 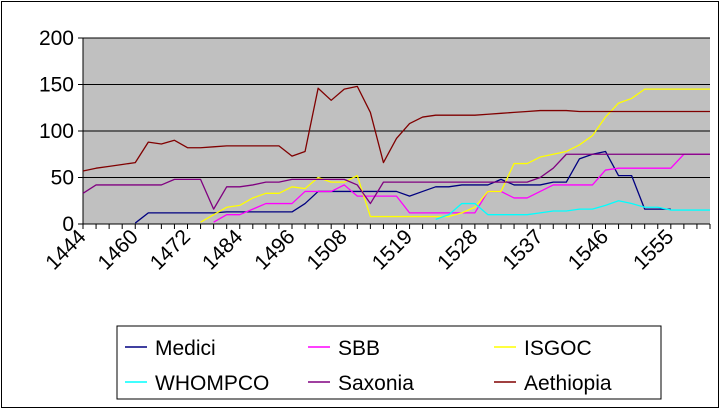 I want to click on legend-label: Aethiopia, so click(x=568, y=383).